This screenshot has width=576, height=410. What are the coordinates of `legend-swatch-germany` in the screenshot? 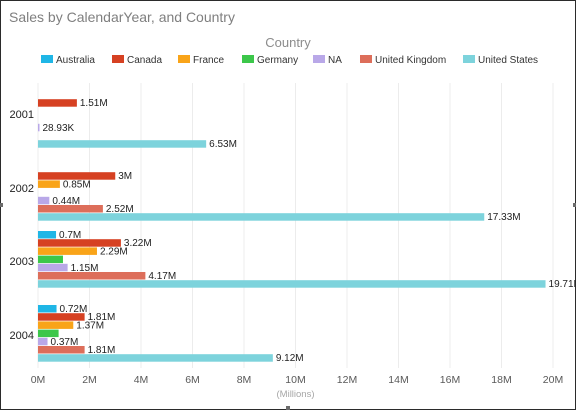 It's located at (248, 59).